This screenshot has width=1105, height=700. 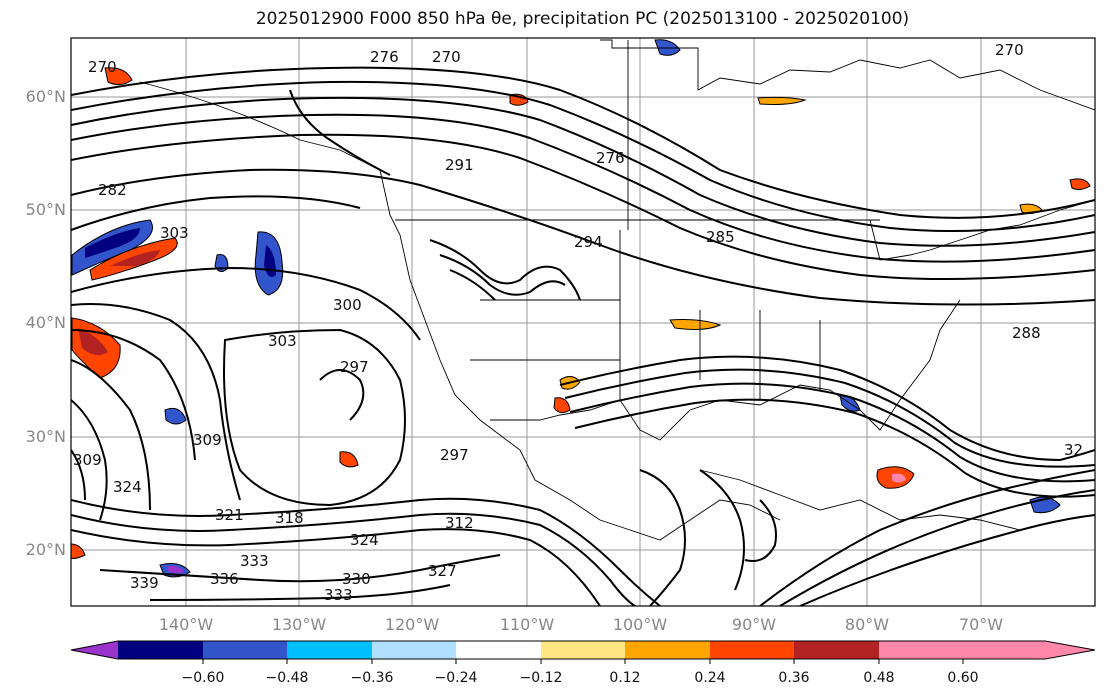 I want to click on lon-label-90w: 90°W, so click(x=754, y=624).